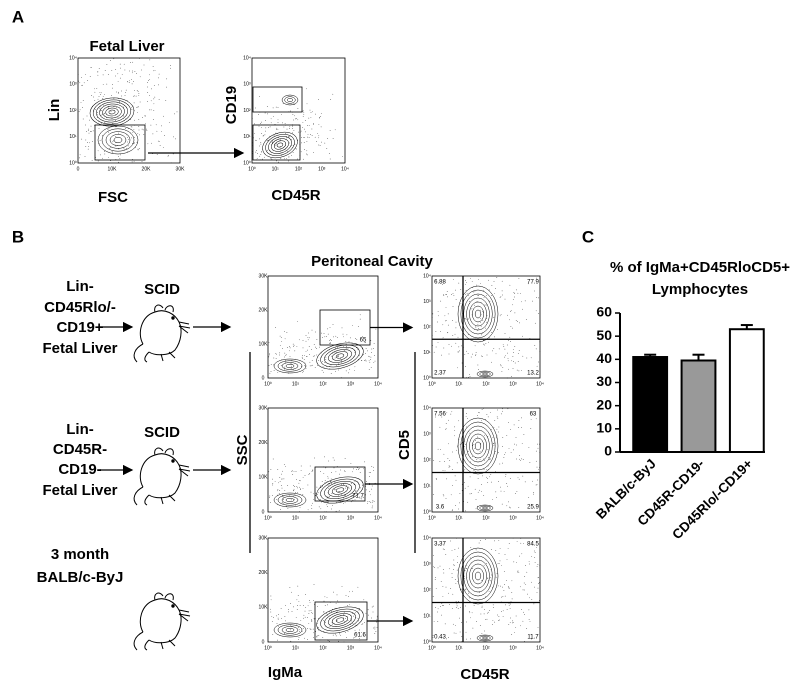 Image resolution: width=800 pixels, height=688 pixels. What do you see at coordinates (173, 461) in the screenshot?
I see `mouse-eye` at bounding box center [173, 461].